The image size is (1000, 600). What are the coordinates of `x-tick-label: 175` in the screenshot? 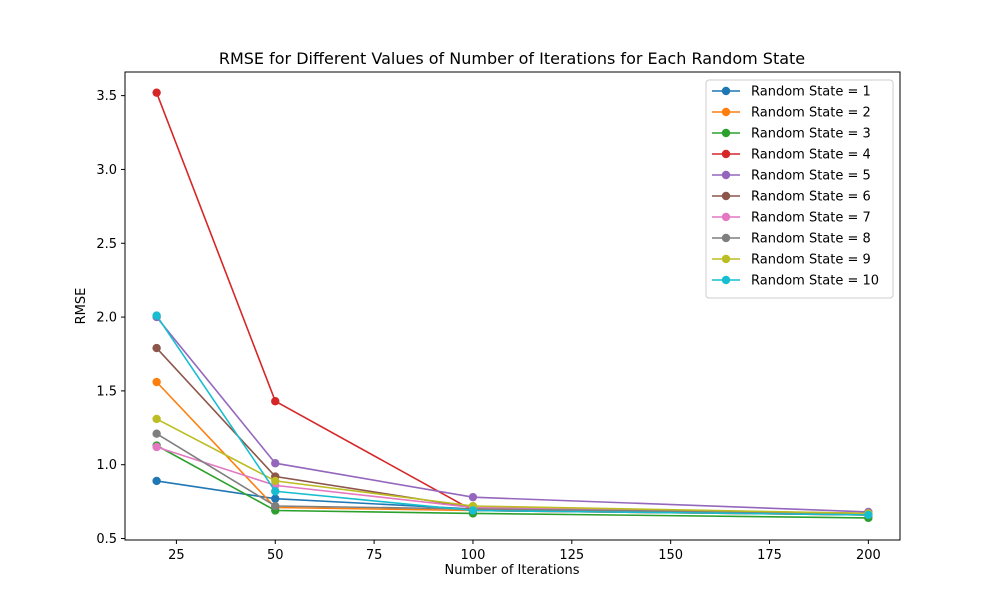 It's located at (769, 555).